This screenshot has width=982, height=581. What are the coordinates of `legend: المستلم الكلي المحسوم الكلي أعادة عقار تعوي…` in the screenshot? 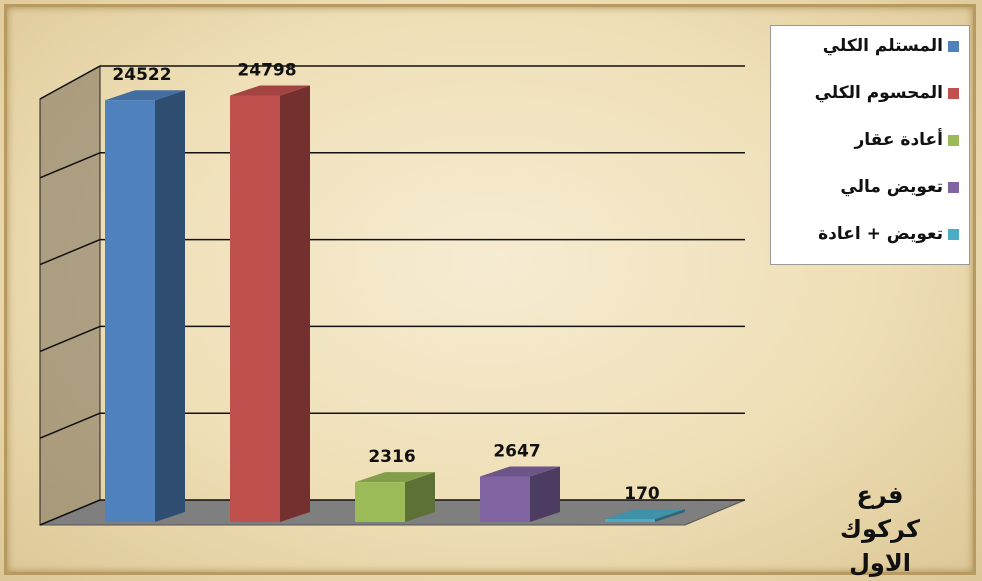 It's located at (870, 145).